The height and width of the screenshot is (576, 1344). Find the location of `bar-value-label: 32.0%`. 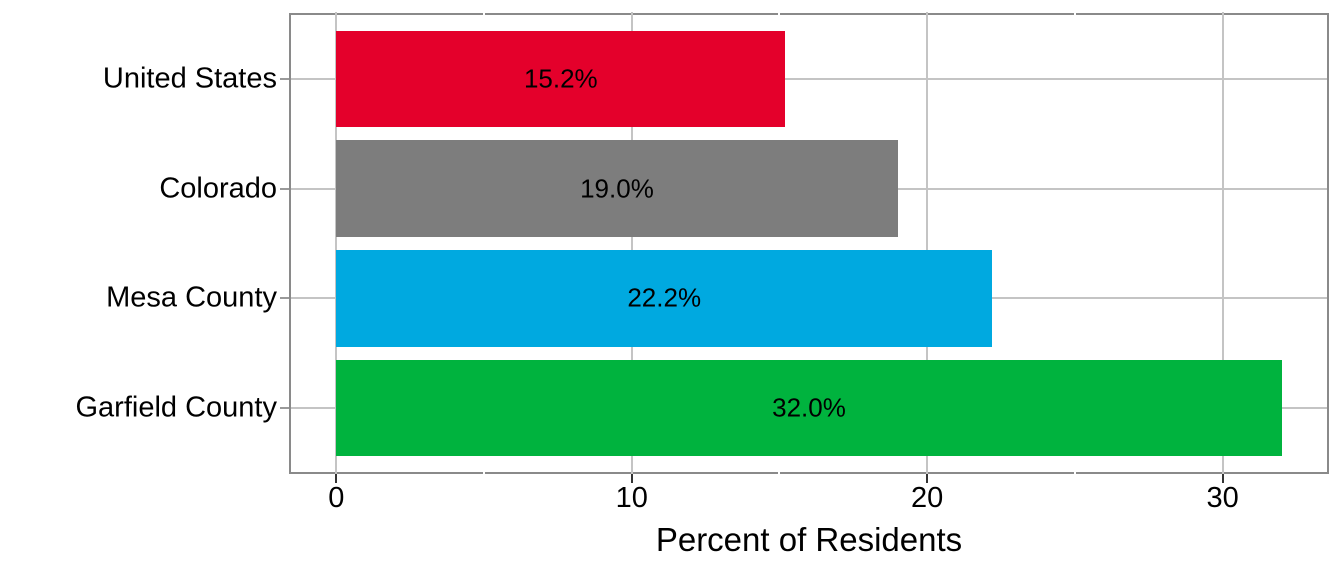

bar-value-label: 32.0% is located at coordinates (809, 407).